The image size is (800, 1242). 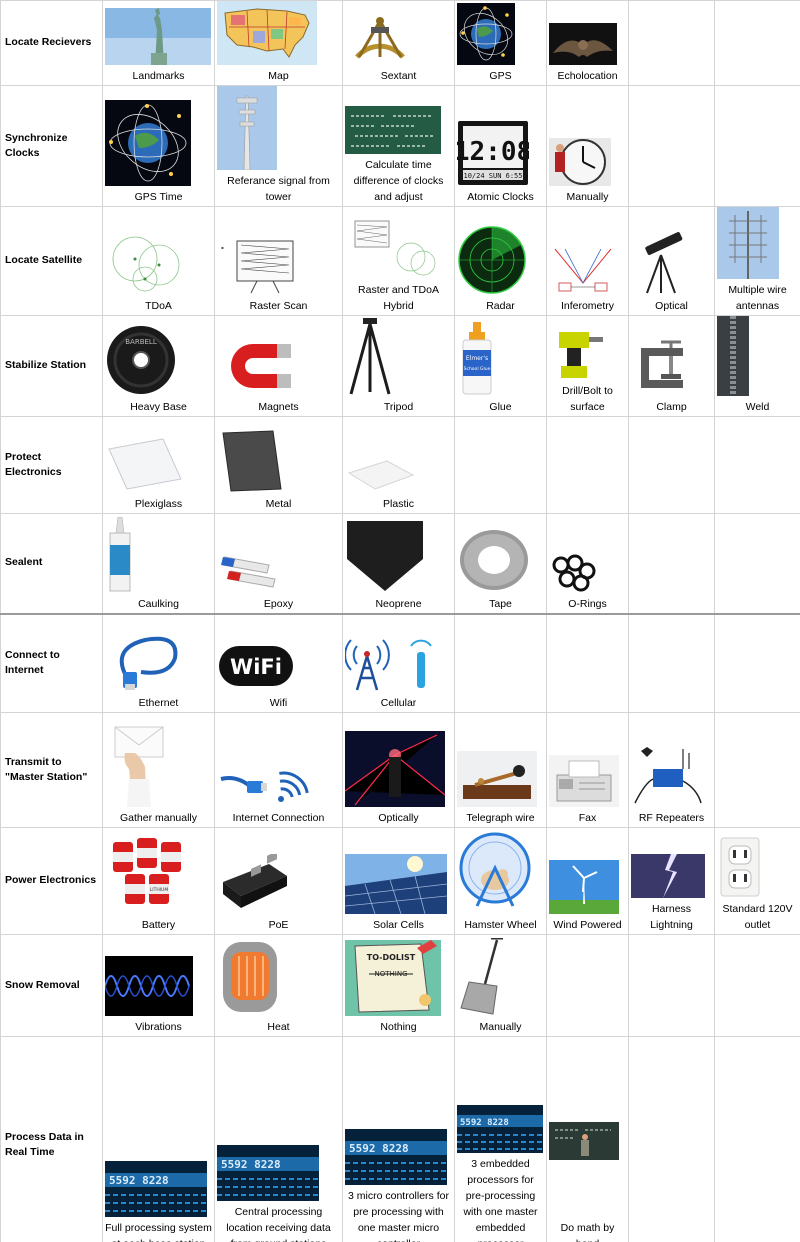 What do you see at coordinates (278, 818) in the screenshot?
I see `option-label: Internet Connection` at bounding box center [278, 818].